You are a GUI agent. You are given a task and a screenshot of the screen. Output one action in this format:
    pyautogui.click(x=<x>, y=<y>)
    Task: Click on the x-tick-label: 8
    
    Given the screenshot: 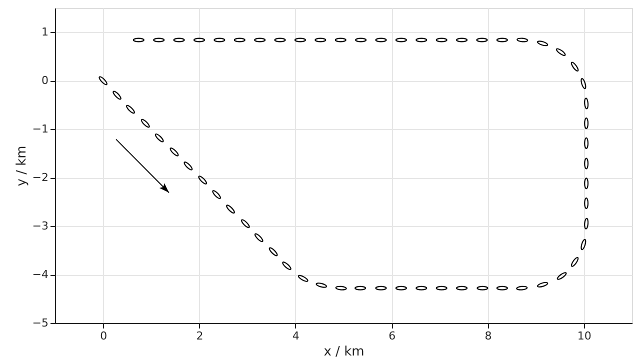 What is the action you would take?
    pyautogui.click(x=488, y=336)
    